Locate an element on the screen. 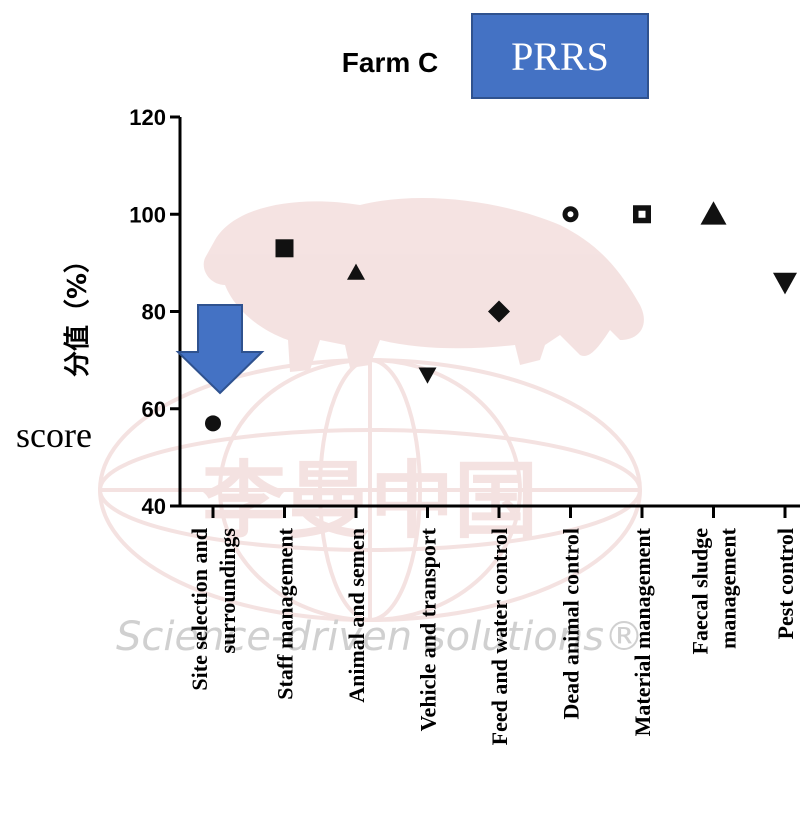 The height and width of the screenshot is (821, 800). pig-watermark-icon is located at coordinates (423, 284).